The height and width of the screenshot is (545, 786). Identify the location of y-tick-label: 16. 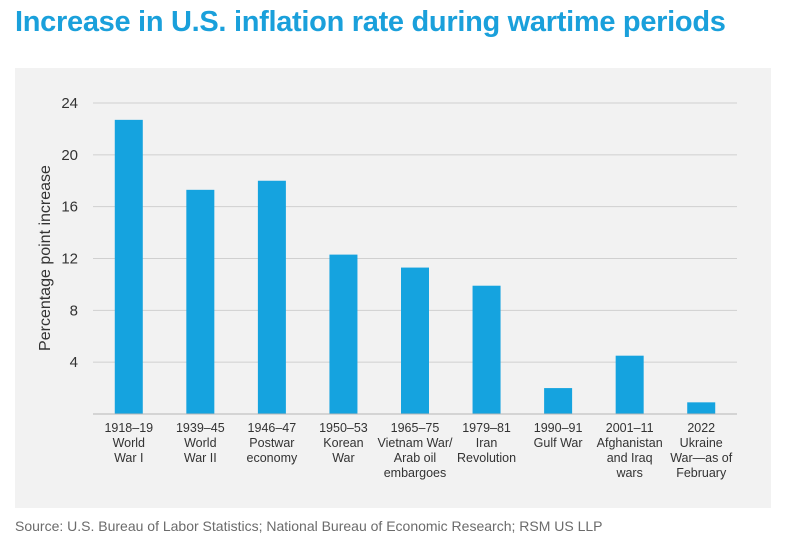
(69, 207).